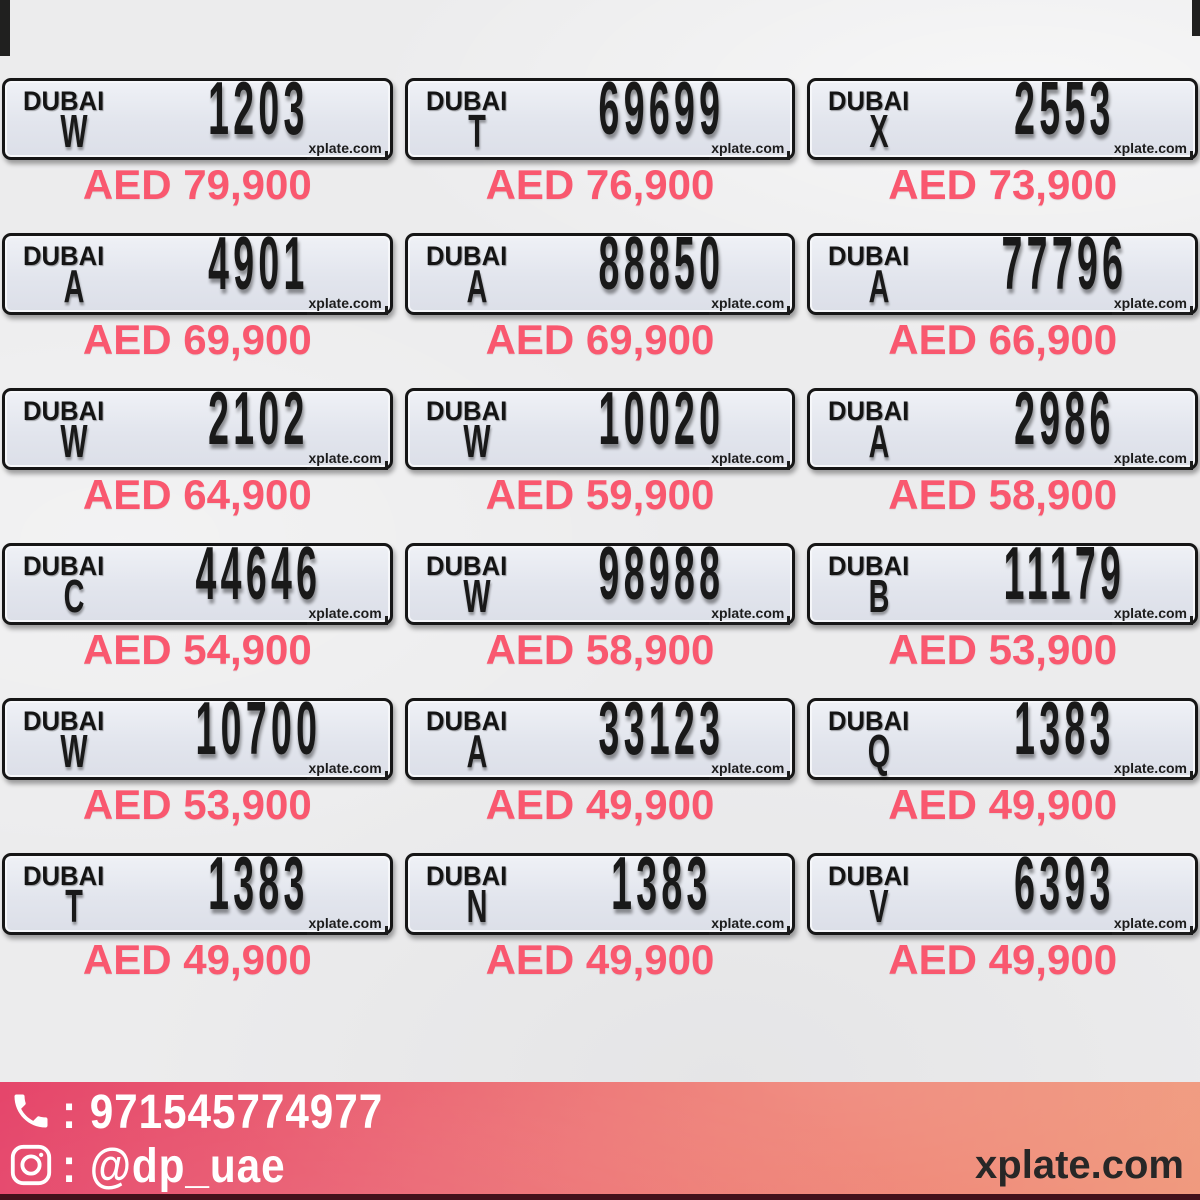 This screenshot has height=1200, width=1200. Describe the element at coordinates (1079, 1165) in the screenshot. I see `site-url: xplate.com` at that location.